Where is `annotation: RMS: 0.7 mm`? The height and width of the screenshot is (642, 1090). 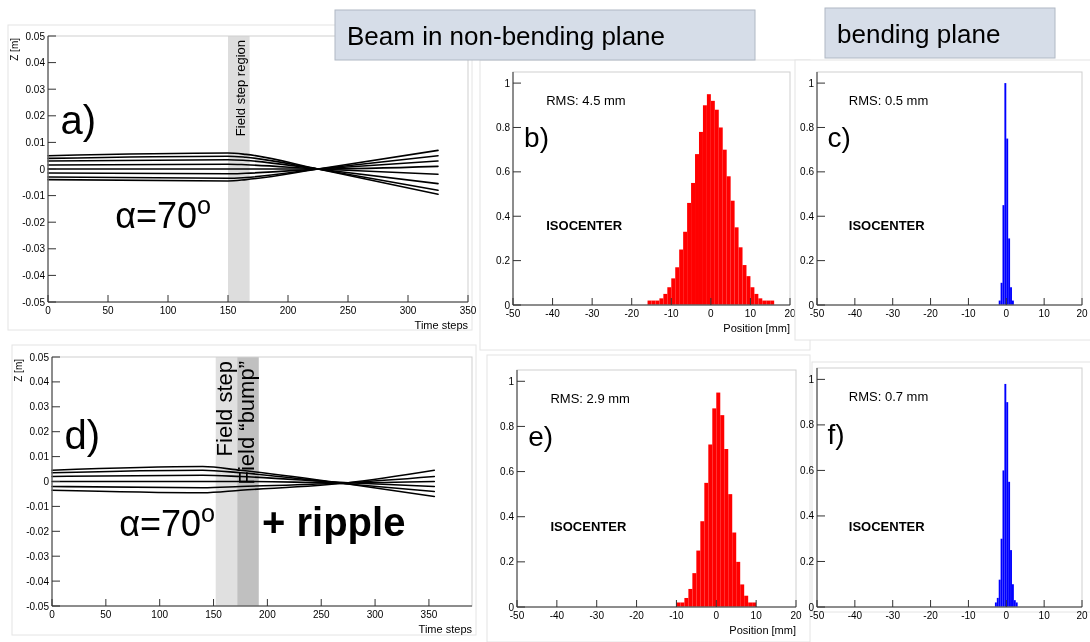 annotation: RMS: 0.7 mm is located at coordinates (888, 397).